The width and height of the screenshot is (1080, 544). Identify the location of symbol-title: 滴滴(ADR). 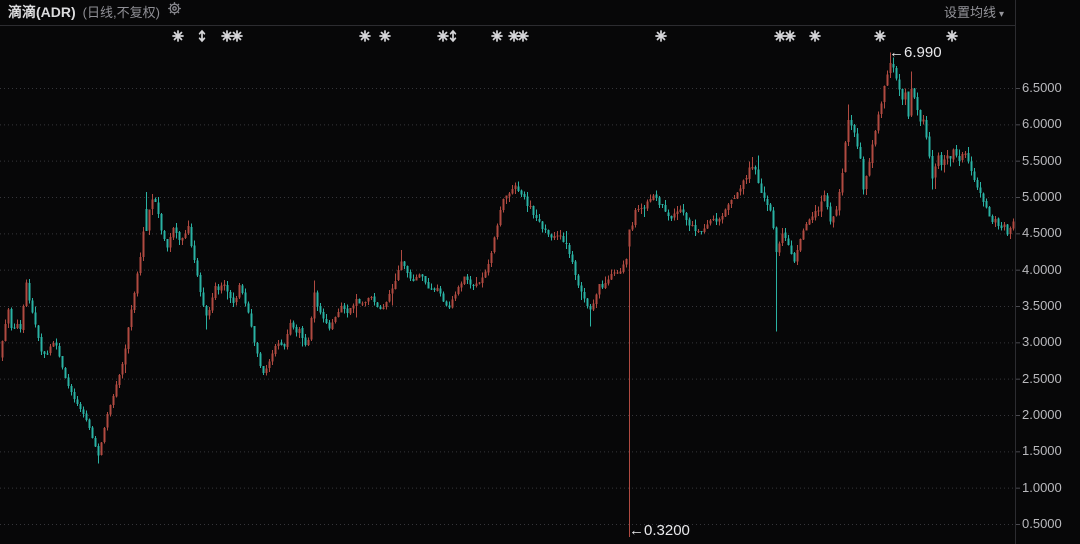
(42, 12).